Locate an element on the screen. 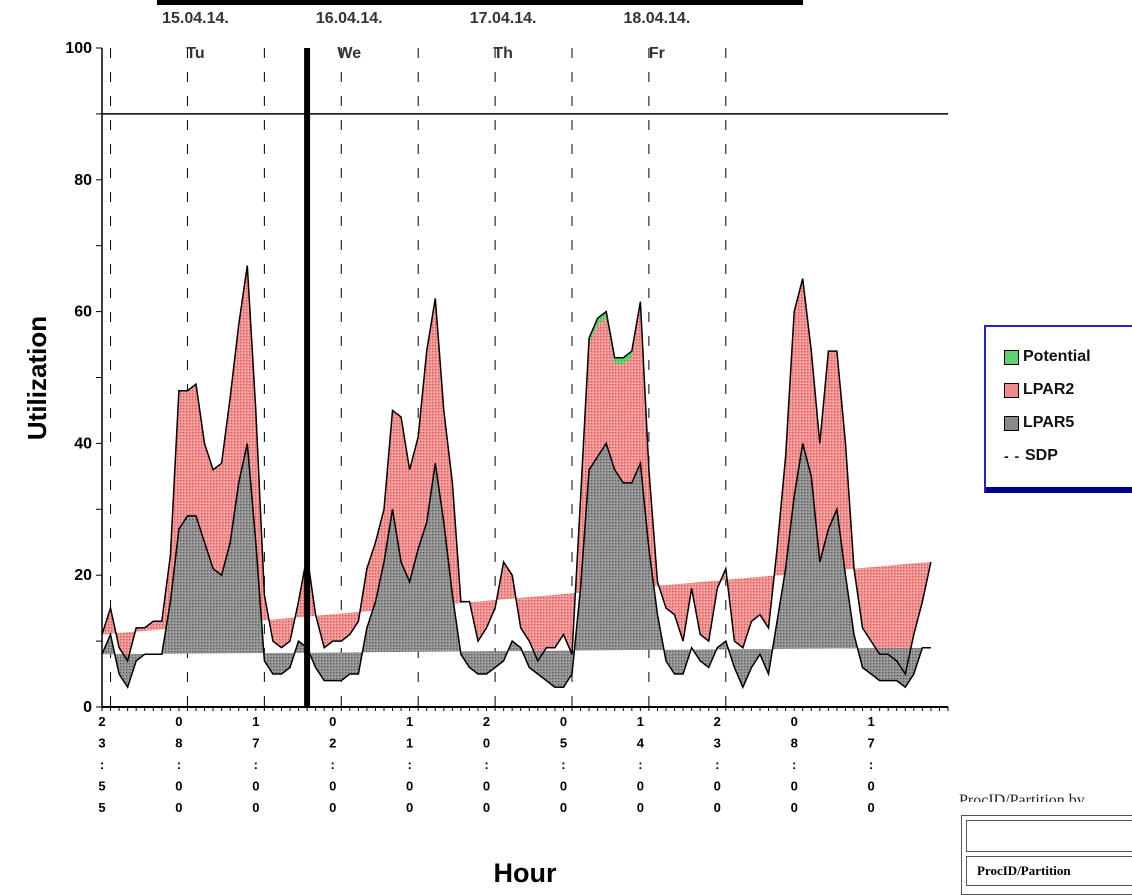  x-tick-char: 3 is located at coordinates (717, 743).